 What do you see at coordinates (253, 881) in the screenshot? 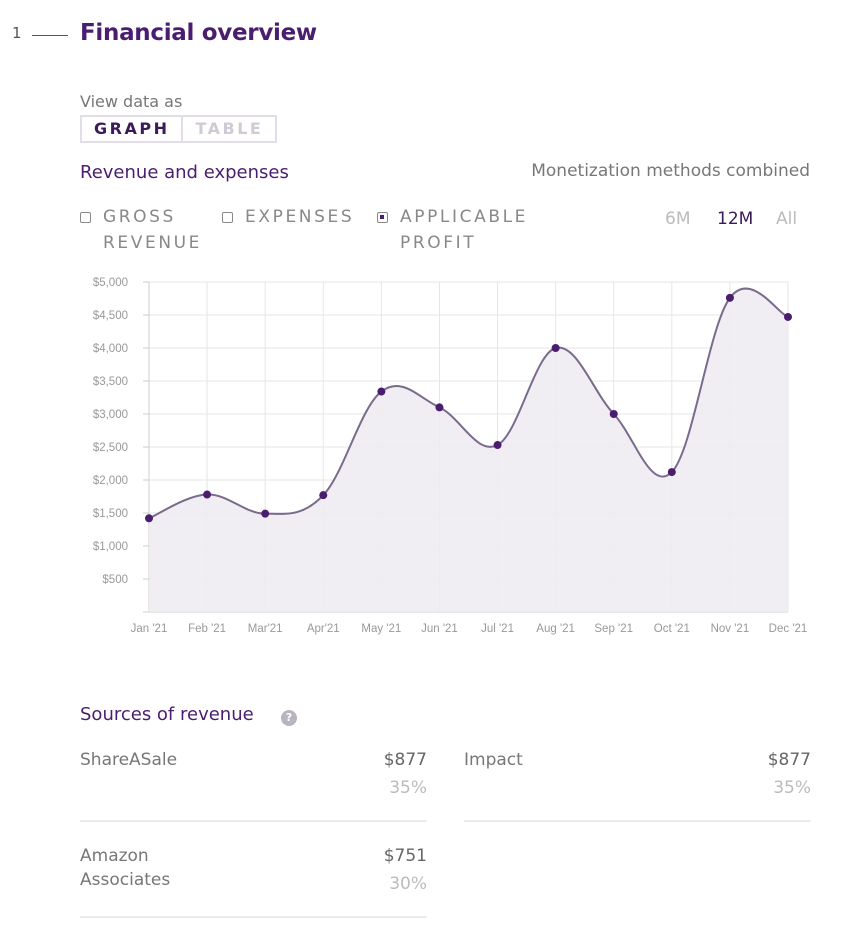
I see `source-item-amazon-associates: Amazon Associates $751 30%` at bounding box center [253, 881].